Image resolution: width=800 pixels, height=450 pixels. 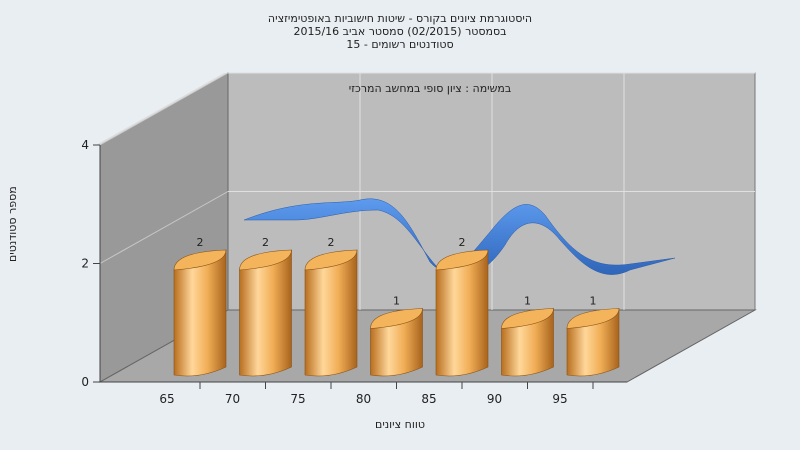 I want to click on y-tick-label: 0, so click(x=85, y=382).